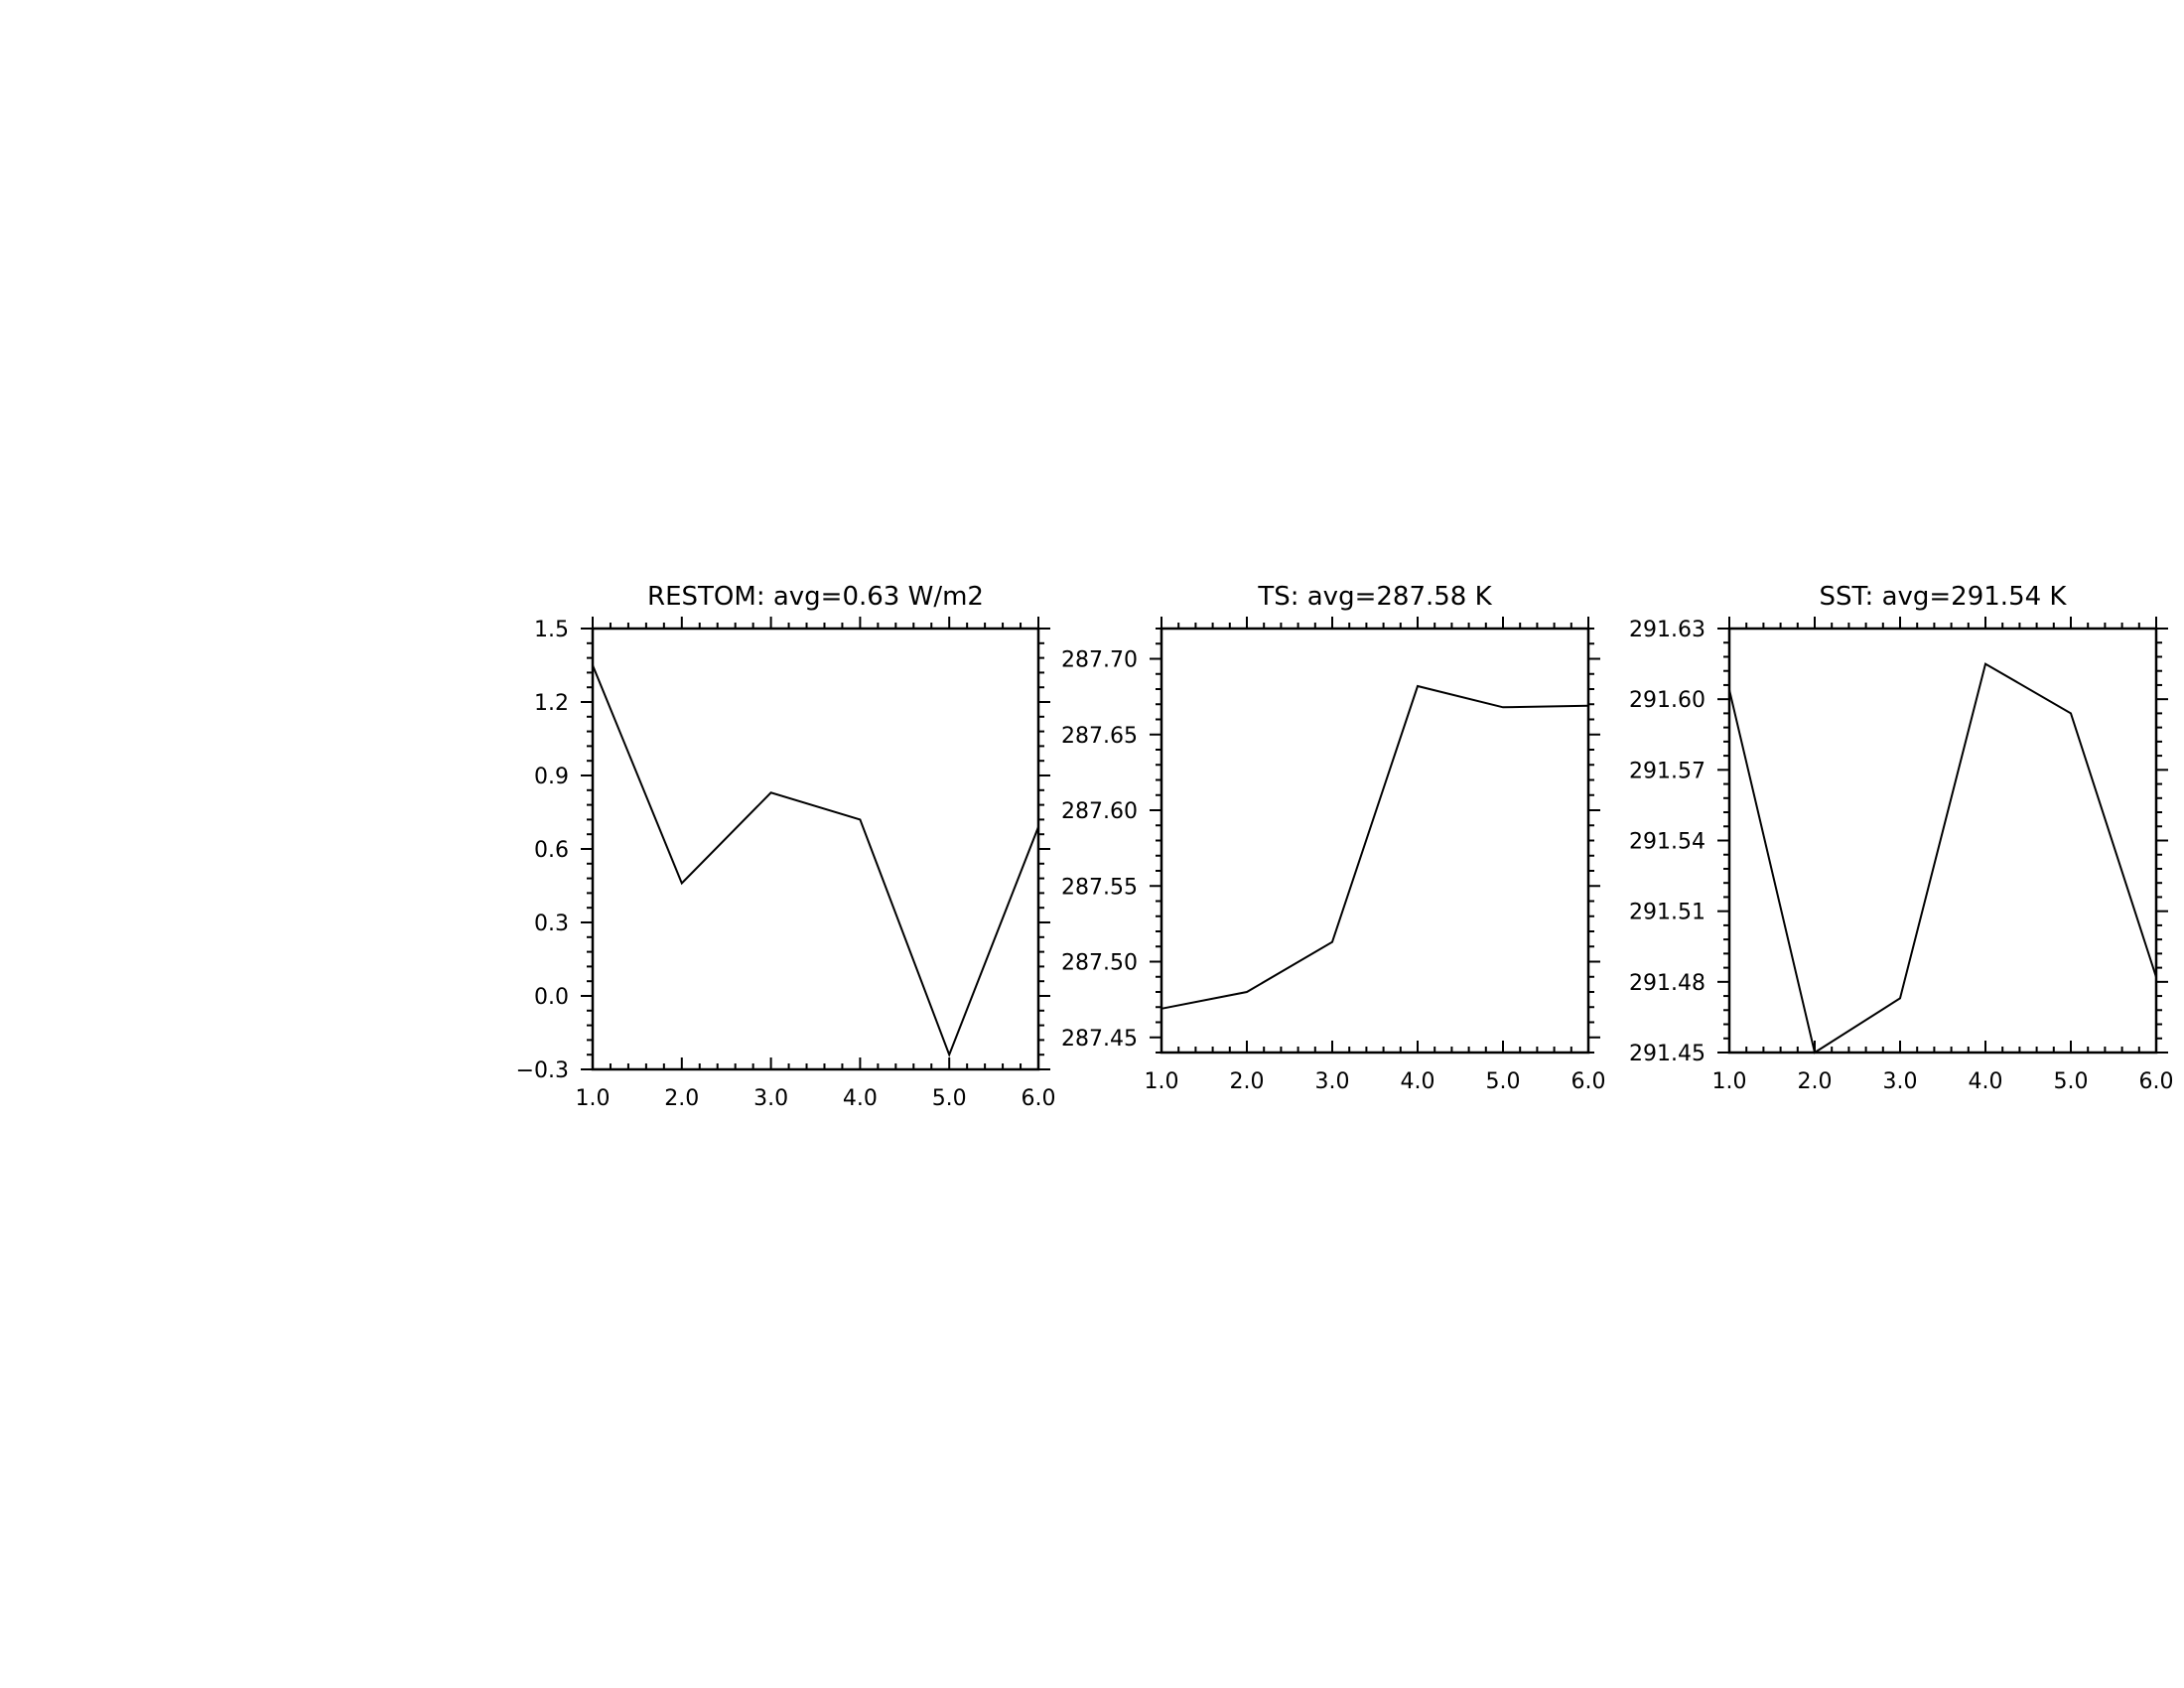 This screenshot has height=1688, width=2184. I want to click on chart-1-title: RESTOM: avg=0.63 W/m2, so click(815, 597).